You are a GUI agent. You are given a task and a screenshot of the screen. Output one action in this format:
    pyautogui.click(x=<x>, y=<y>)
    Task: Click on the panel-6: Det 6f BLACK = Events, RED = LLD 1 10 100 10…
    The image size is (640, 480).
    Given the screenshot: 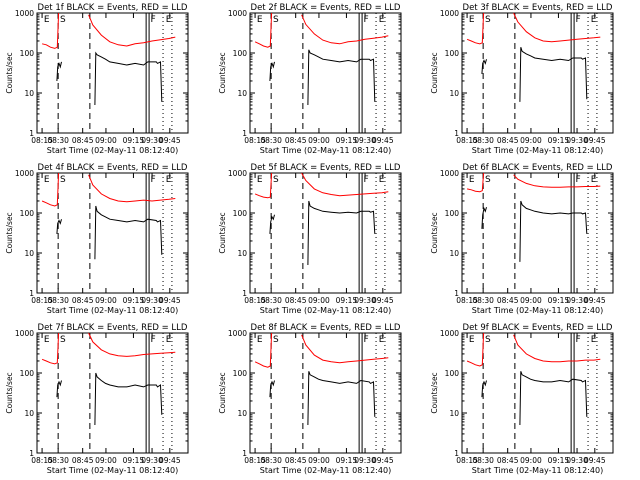 What is the action you would take?
    pyautogui.click(x=522, y=239)
    